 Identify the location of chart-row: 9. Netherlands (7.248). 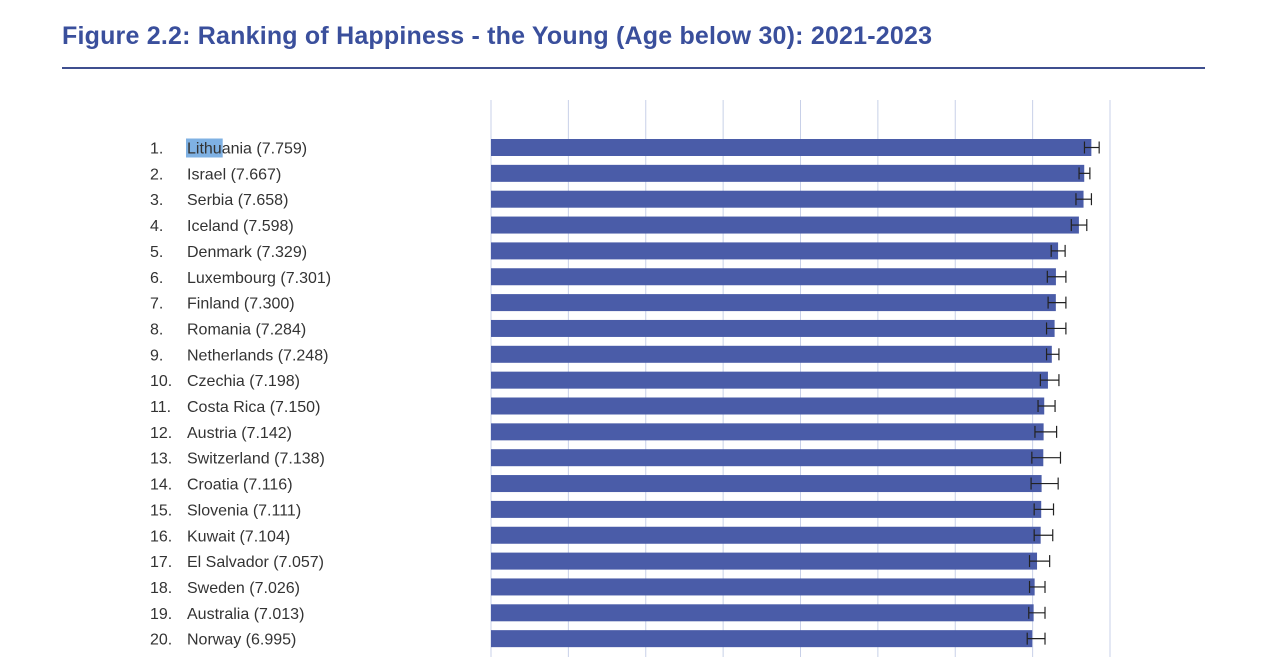
(605, 354).